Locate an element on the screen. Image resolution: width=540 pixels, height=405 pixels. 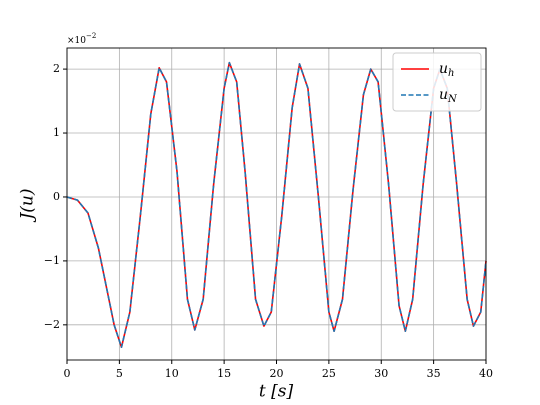
y-tick-label: −2 is located at coordinates (52, 324).